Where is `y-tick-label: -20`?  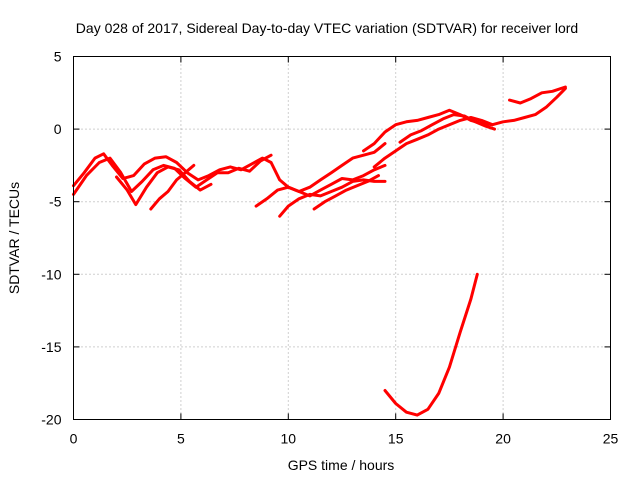 y-tick-label: -20 is located at coordinates (51, 420).